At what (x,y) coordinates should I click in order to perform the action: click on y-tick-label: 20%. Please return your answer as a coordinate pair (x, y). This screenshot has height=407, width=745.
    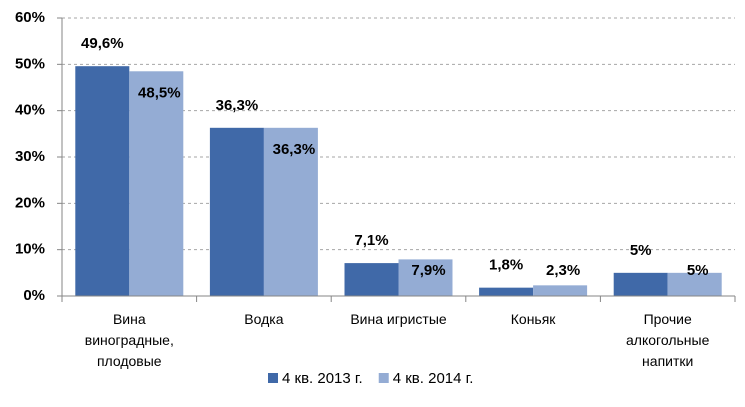
    Looking at the image, I should click on (30, 202).